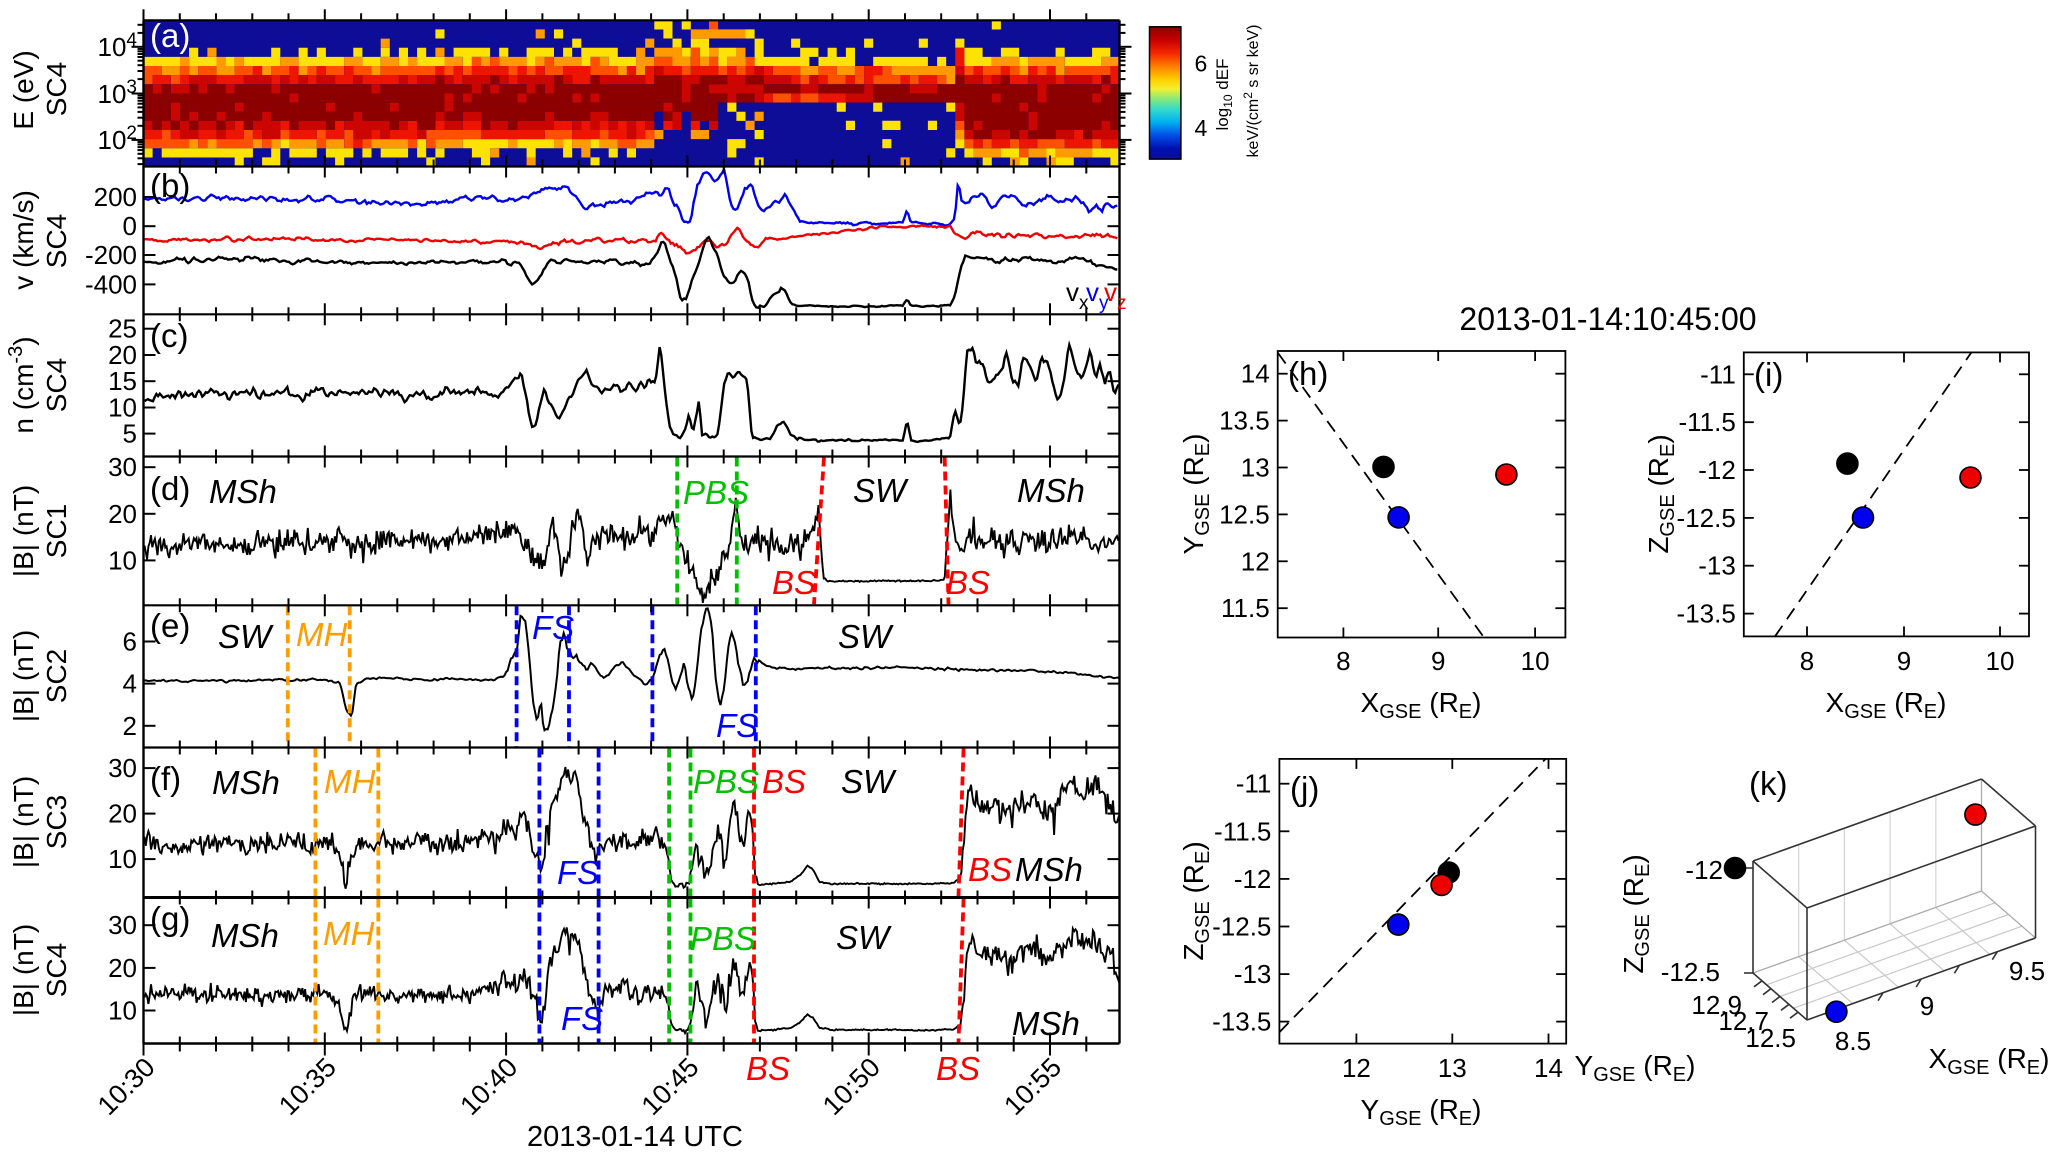 This screenshot has width=2067, height=1168. What do you see at coordinates (56, 822) in the screenshot?
I see `svg-text: SC3` at bounding box center [56, 822].